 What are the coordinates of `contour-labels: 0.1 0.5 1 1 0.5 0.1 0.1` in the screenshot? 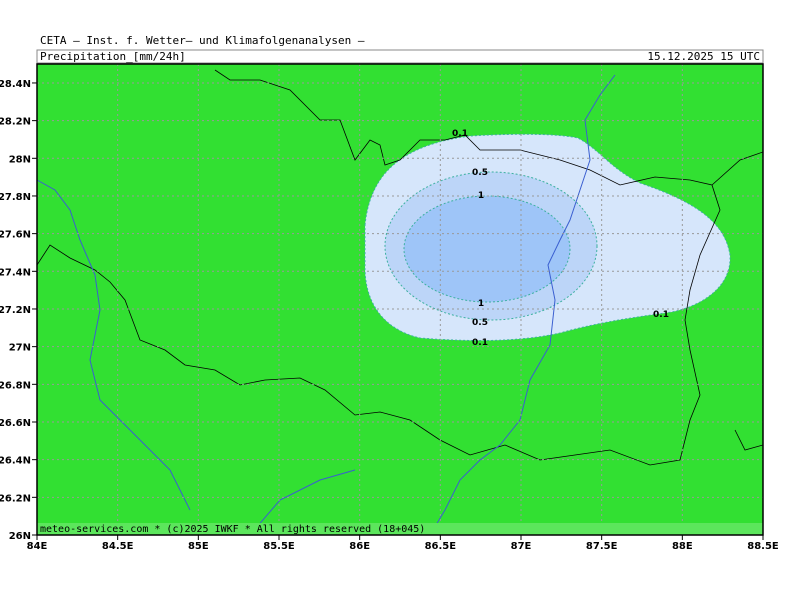 It's located at (560, 238).